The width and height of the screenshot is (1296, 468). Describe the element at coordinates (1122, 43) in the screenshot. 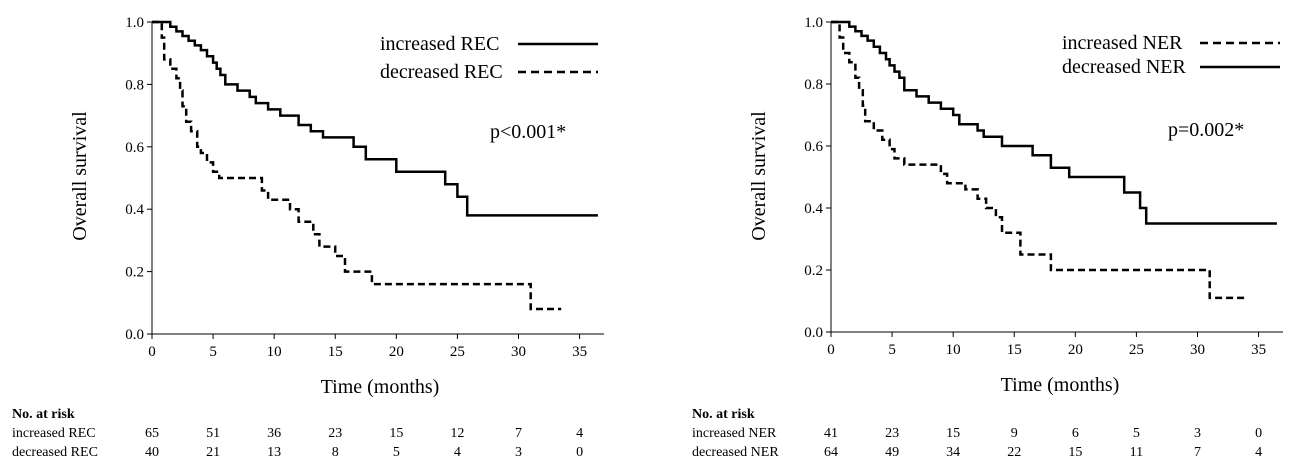

I see `legend-label-increased-ner: increased NER` at that location.